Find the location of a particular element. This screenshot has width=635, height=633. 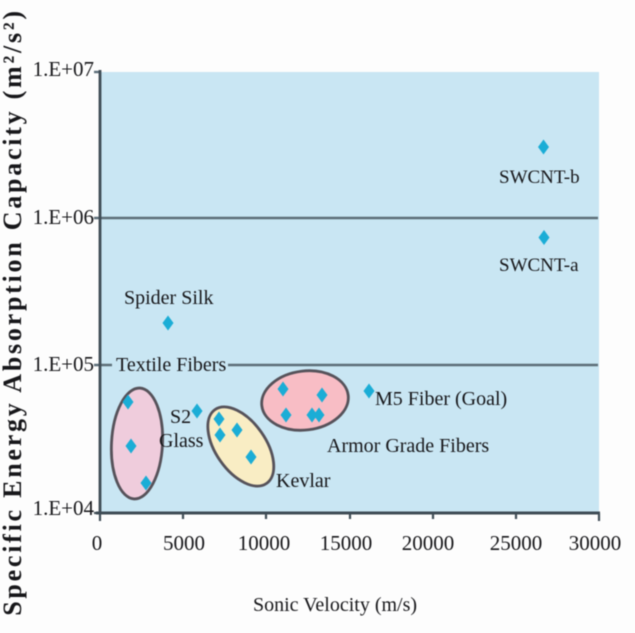

svg-text: Armor Grade Fibers is located at coordinates (408, 446).